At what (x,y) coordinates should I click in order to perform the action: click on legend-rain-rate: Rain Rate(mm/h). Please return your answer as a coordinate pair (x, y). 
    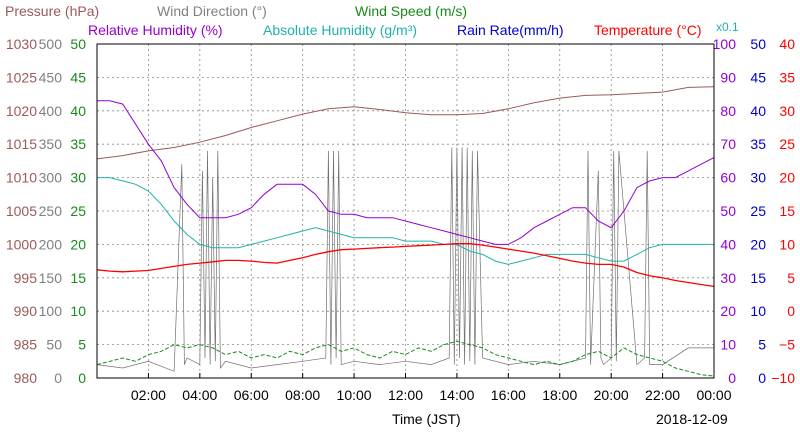
    Looking at the image, I should click on (510, 30).